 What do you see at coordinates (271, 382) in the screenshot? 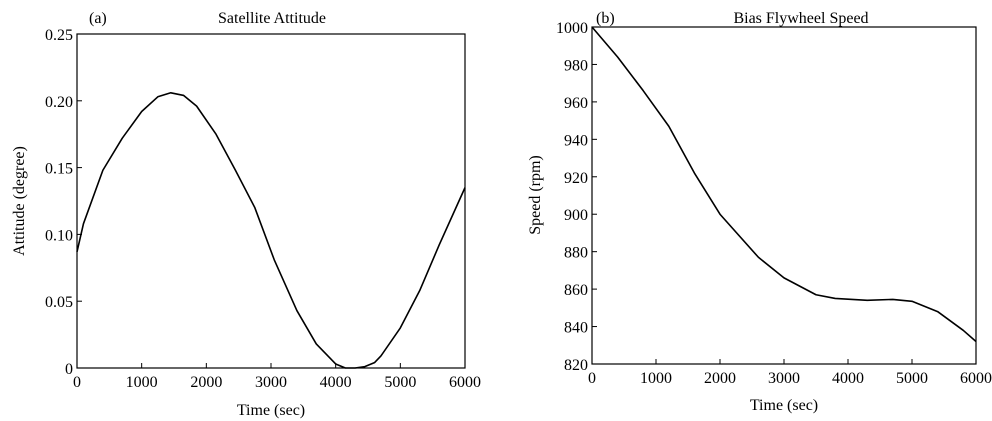
I see `attitude-x-tick-label: 3000` at bounding box center [271, 382].